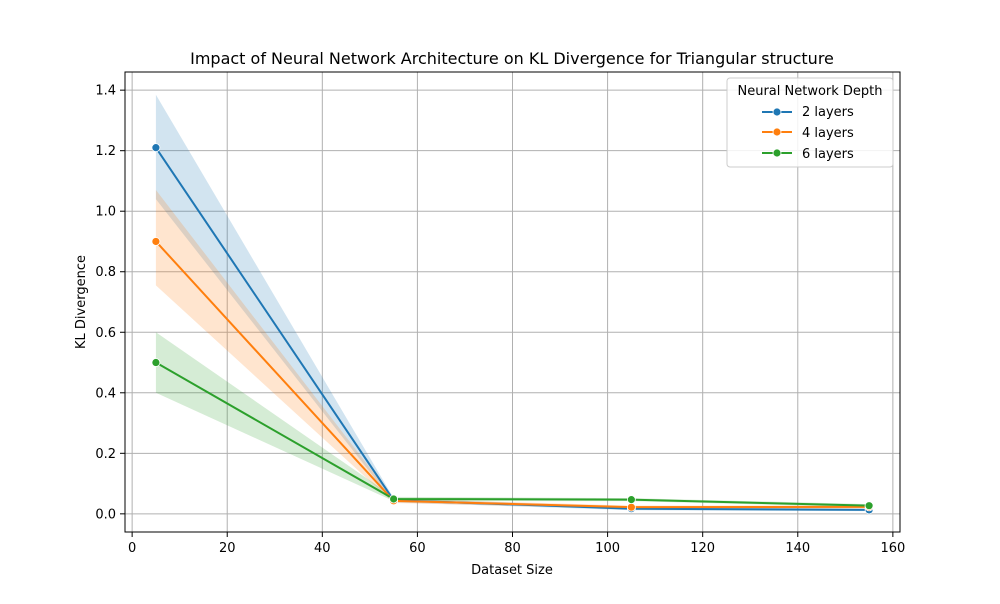 The image size is (1000, 604). I want to click on y-tick-label: 0.8, so click(105, 272).